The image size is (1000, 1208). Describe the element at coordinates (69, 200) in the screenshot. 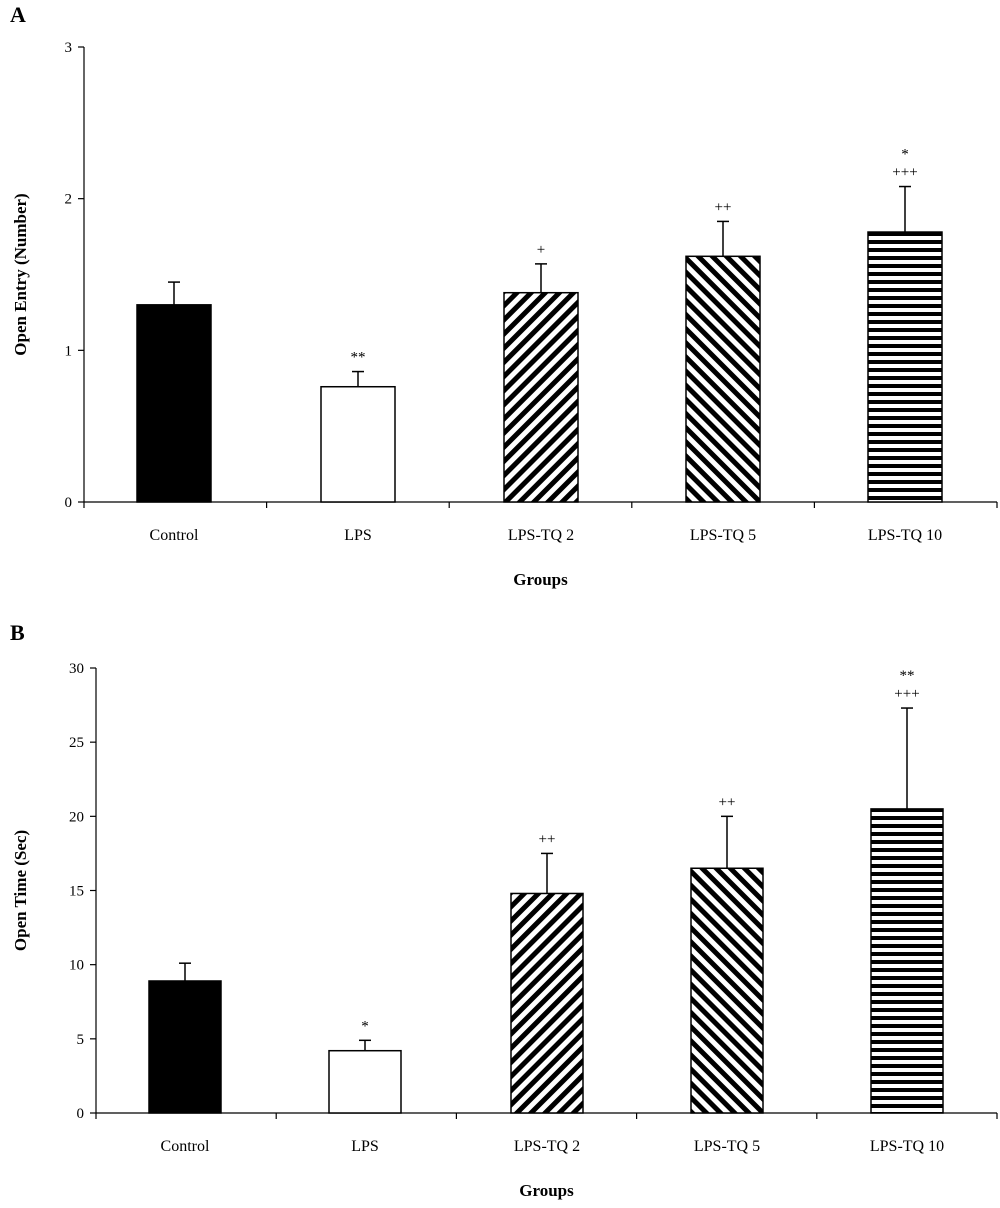

I see `y-tick-label: 2` at that location.